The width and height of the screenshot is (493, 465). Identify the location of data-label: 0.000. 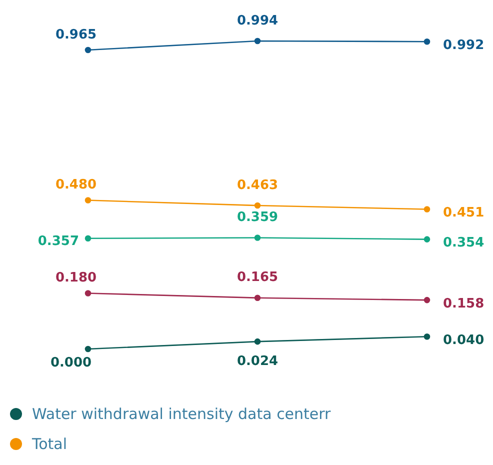
(71, 362).